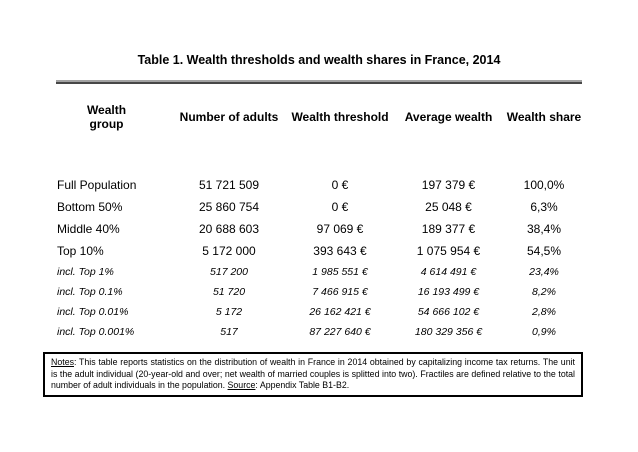 This screenshot has width=638, height=452. I want to click on cell-number-of-adults: 20 688 603, so click(229, 229).